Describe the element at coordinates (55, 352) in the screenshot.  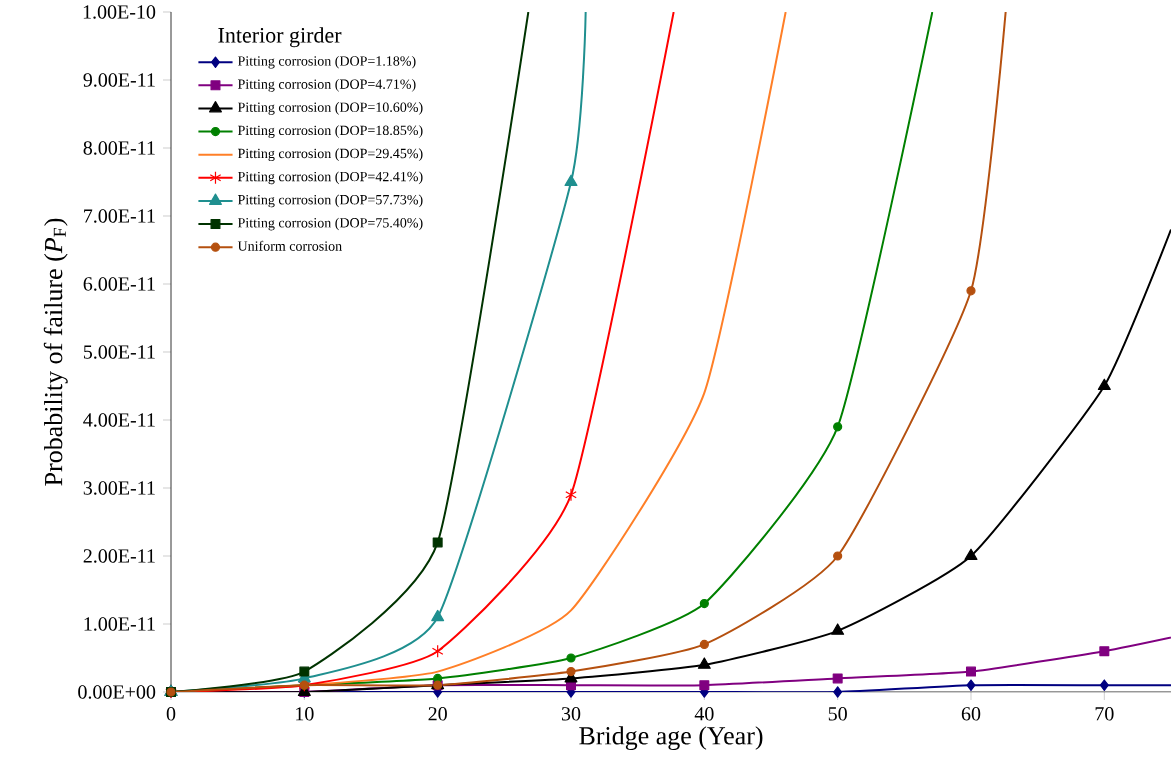
I see `y-axis-title: Probability of failure (P$_{F}$)` at that location.